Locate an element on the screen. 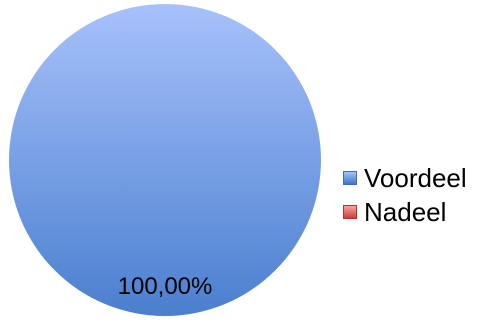  legend-label-nadeel: Nadeel is located at coordinates (405, 212).